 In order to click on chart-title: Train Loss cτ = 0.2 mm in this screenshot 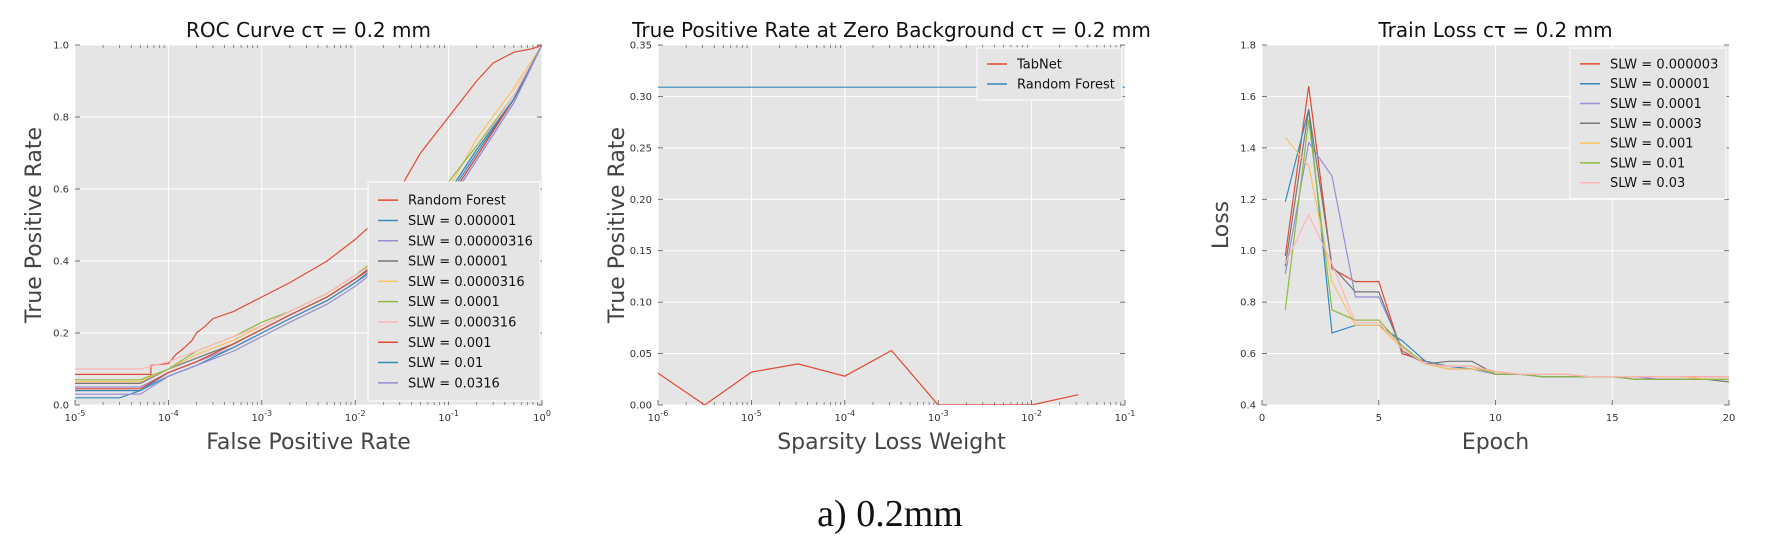, I will do `click(1494, 30)`.